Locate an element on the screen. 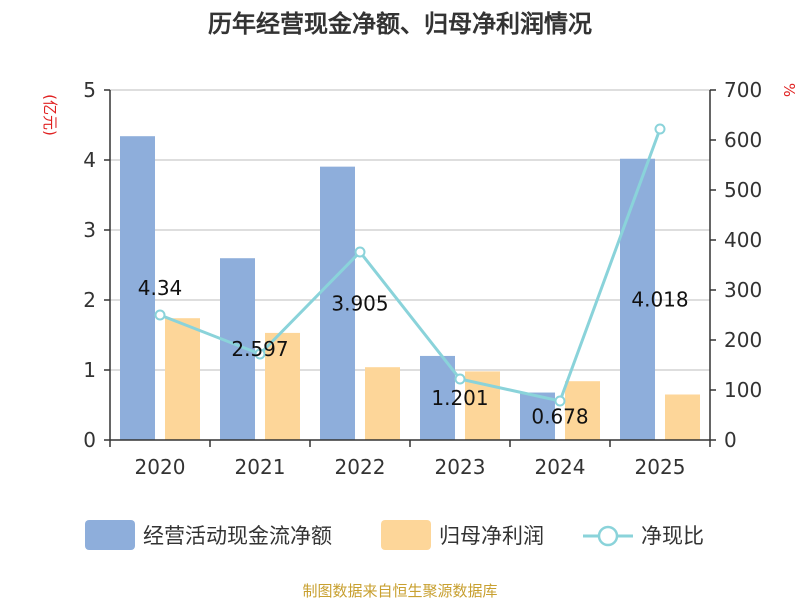 Image resolution: width=800 pixels, height=600 pixels. legend-label-cashflow: 经营活动现金流净额 is located at coordinates (237, 536).